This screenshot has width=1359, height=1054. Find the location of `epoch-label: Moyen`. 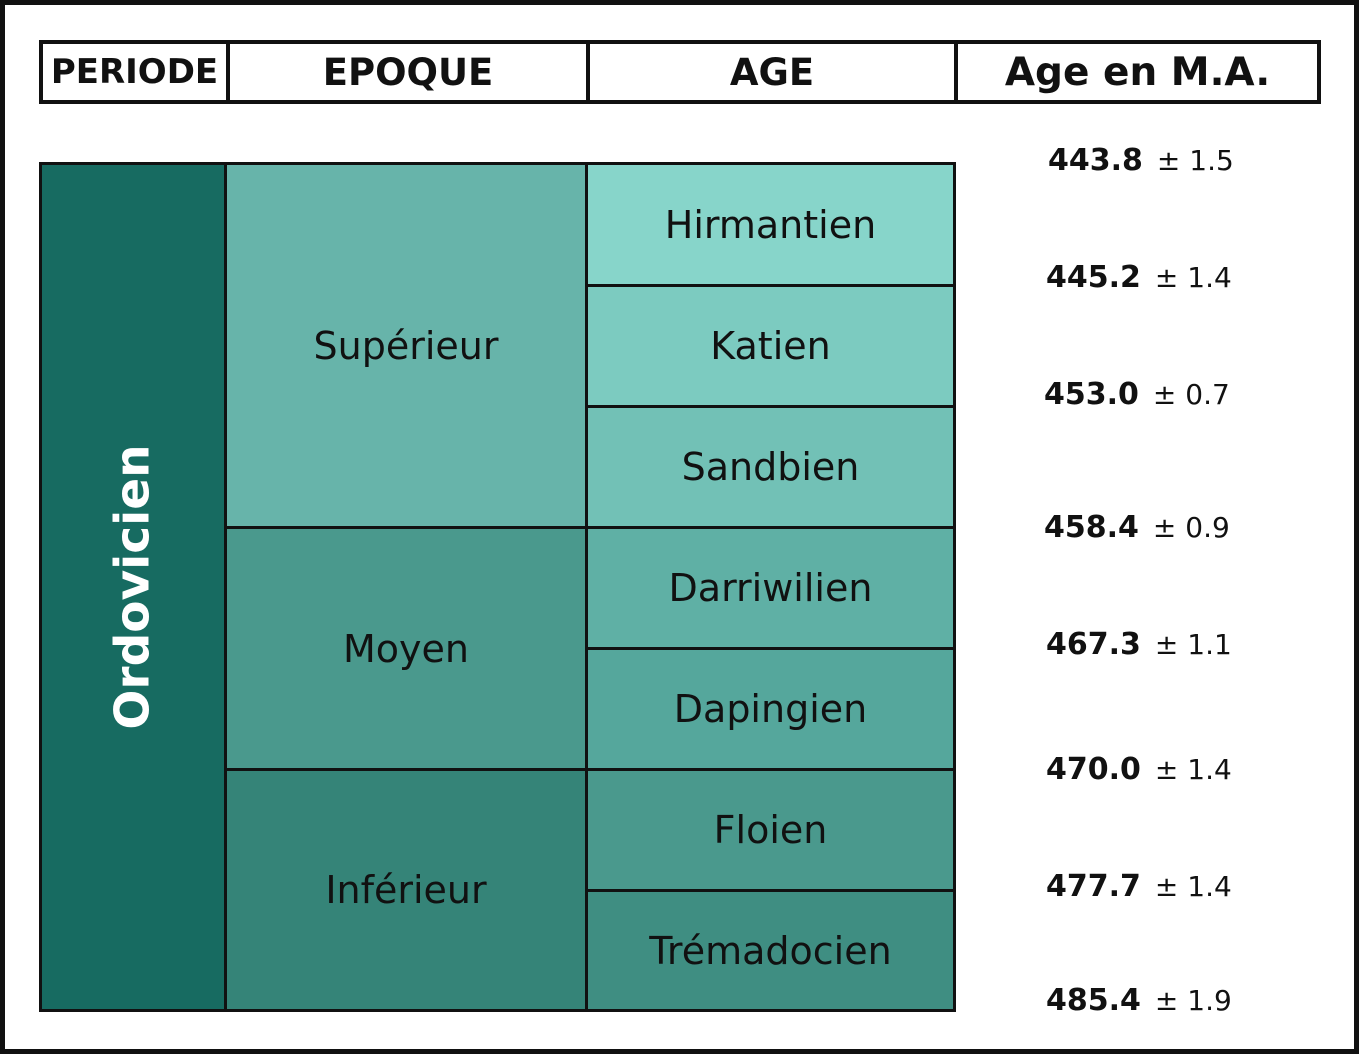

epoch-label: Moyen is located at coordinates (406, 648).